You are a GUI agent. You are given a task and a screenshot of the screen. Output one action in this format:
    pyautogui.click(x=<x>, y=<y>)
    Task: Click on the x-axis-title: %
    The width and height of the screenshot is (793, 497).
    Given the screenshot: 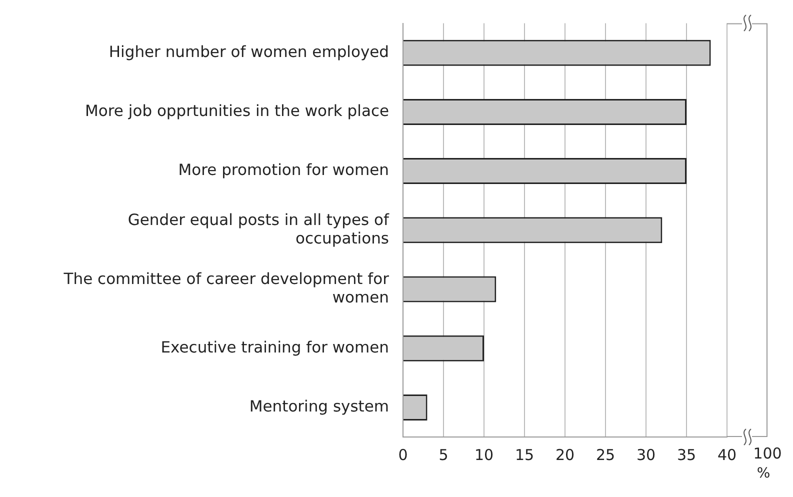 What is the action you would take?
    pyautogui.click(x=763, y=474)
    